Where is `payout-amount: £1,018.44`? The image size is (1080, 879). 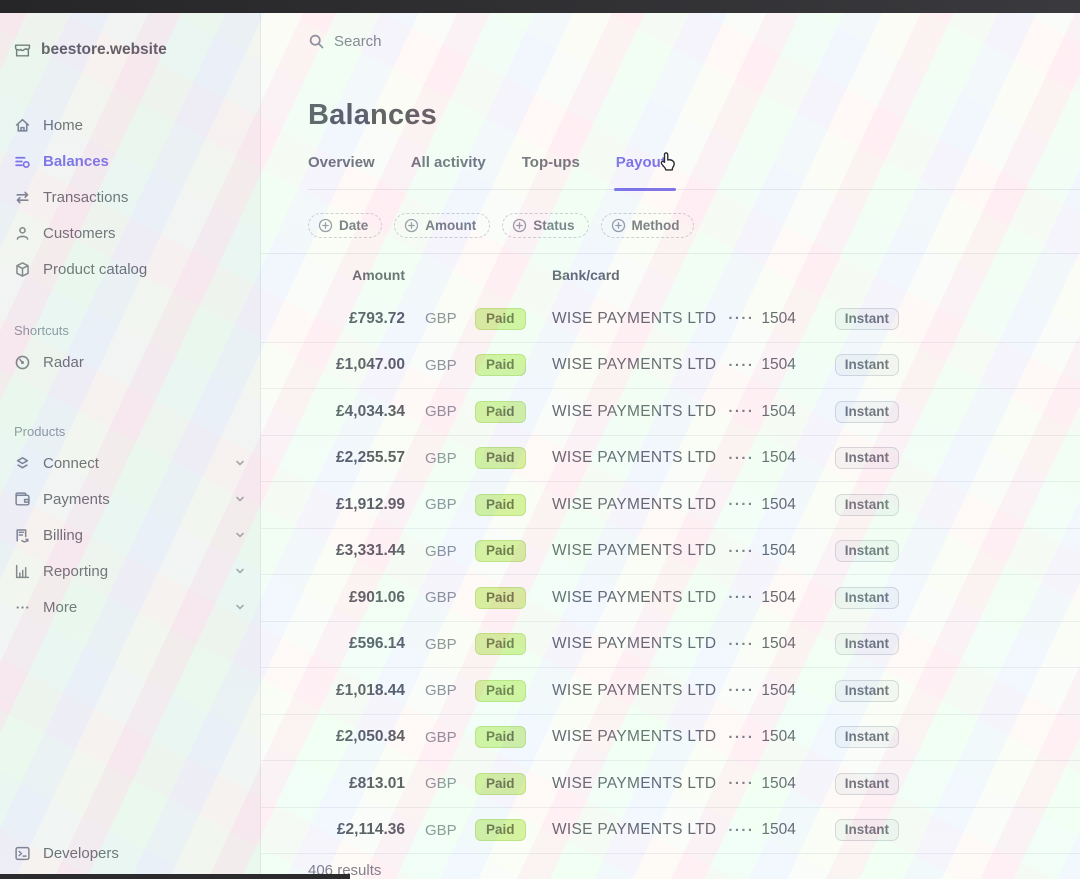
payout-amount: £1,018.44 is located at coordinates (370, 690).